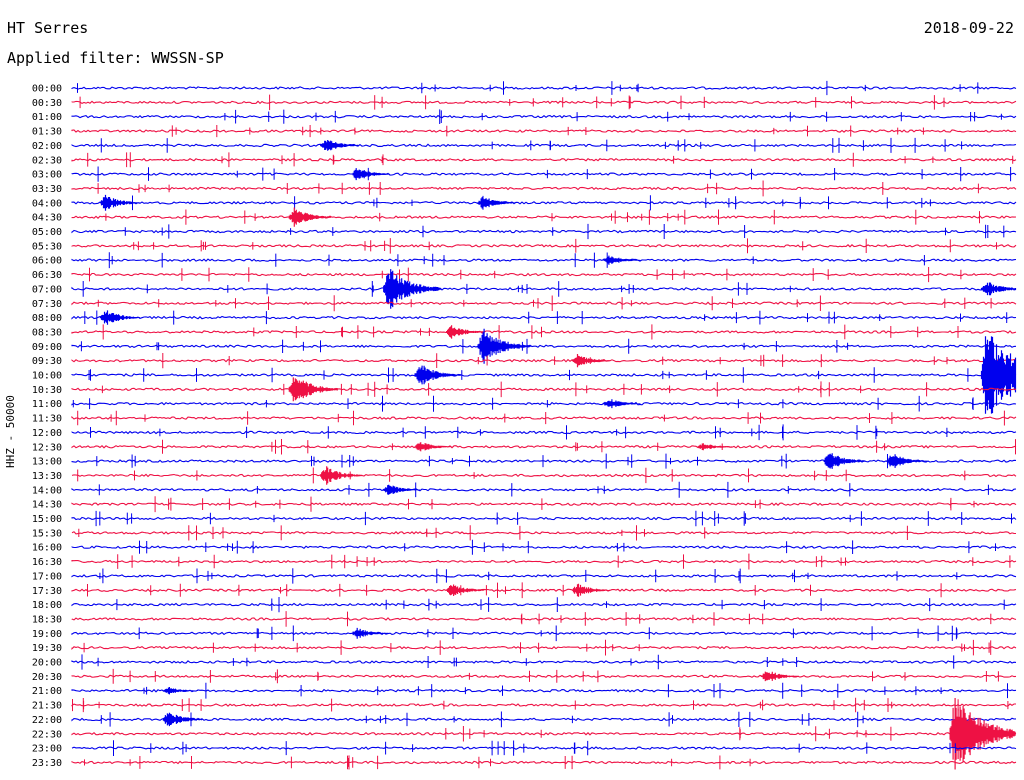  Describe the element at coordinates (47, 720) in the screenshot. I see `row-time-label: 22:00` at that location.